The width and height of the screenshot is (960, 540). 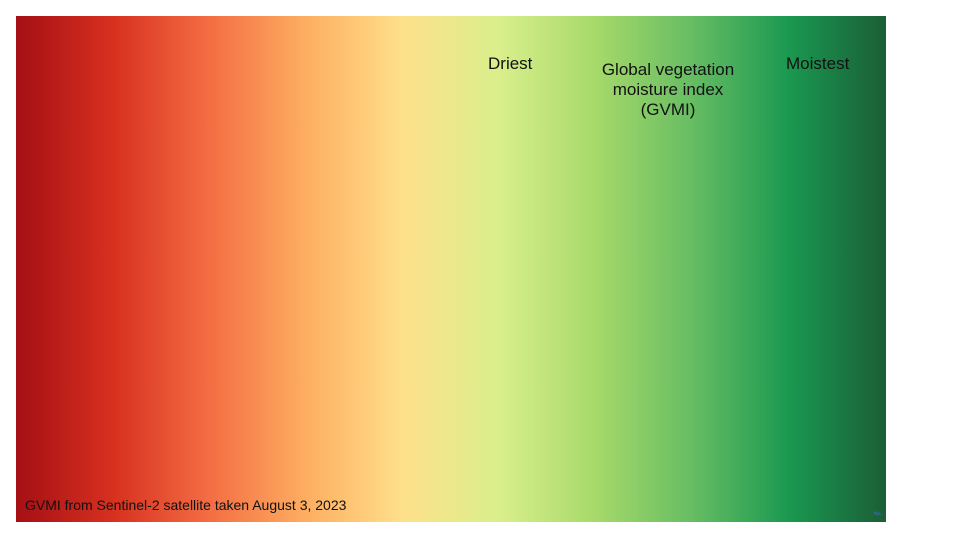 What do you see at coordinates (510, 63) in the screenshot?
I see `legend-low-label: Driest` at bounding box center [510, 63].